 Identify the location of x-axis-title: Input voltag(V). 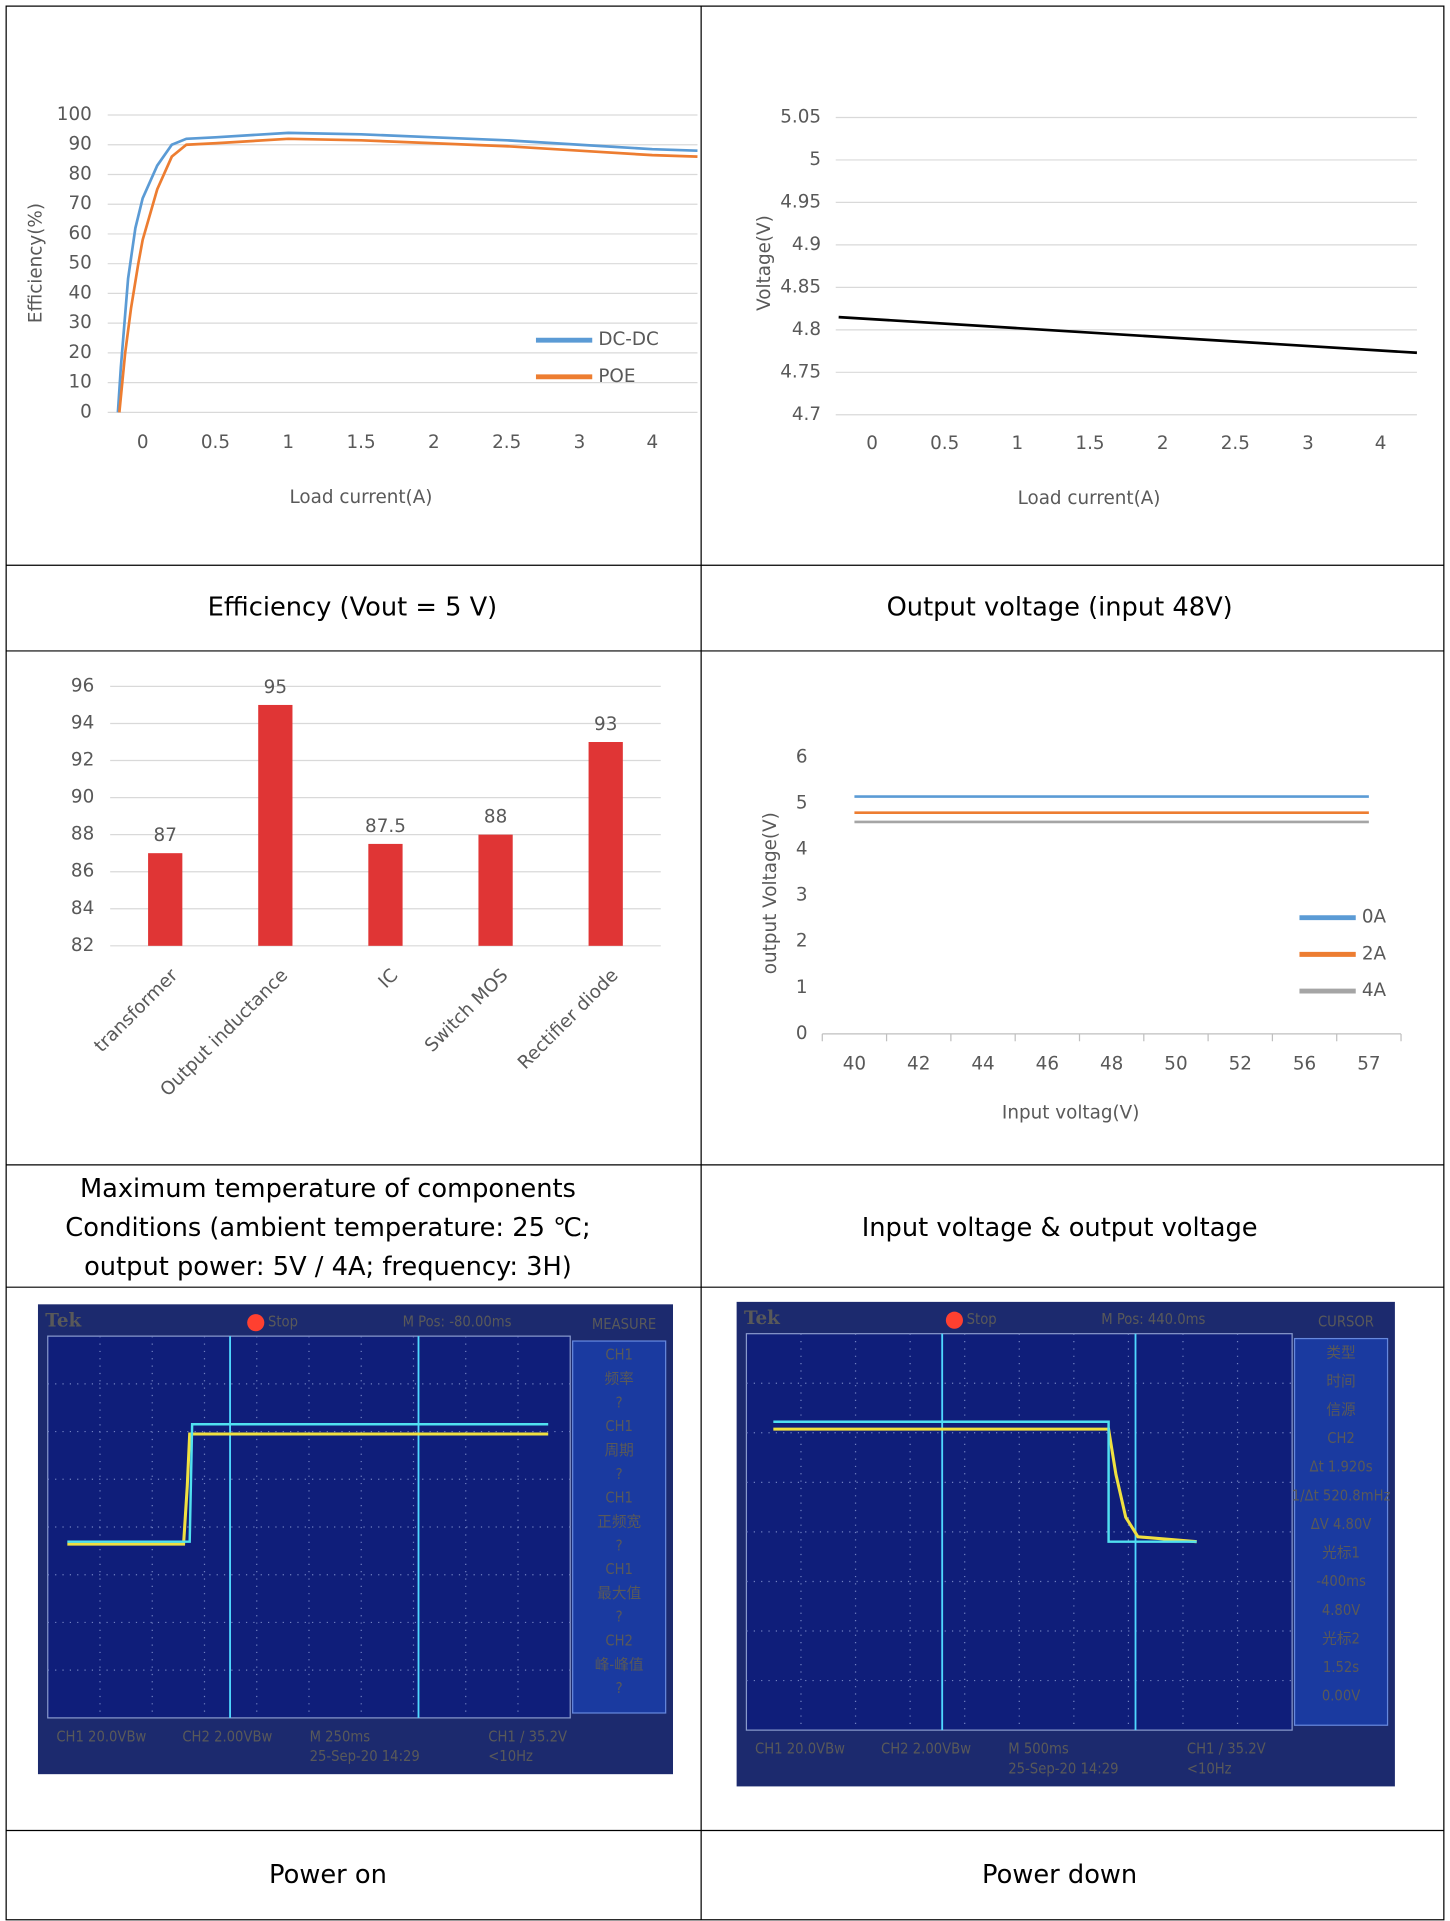
(1070, 1112).